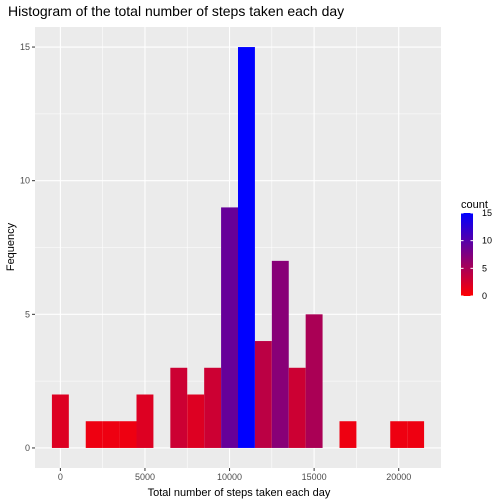 Image resolution: width=504 pixels, height=504 pixels. I want to click on x-tick-label: 15000, so click(314, 477).